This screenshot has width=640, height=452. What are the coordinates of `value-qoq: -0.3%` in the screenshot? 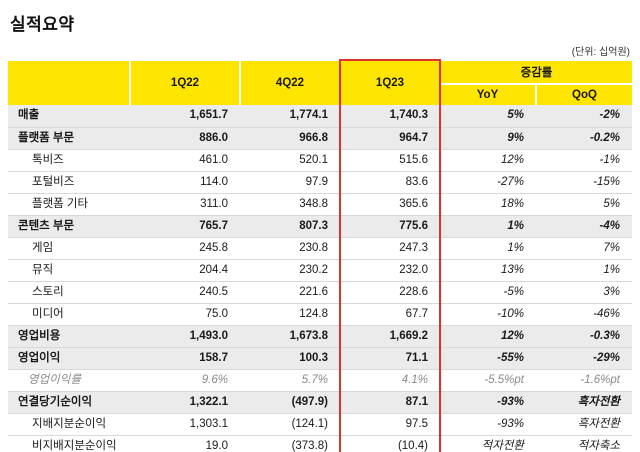 It's located at (584, 336).